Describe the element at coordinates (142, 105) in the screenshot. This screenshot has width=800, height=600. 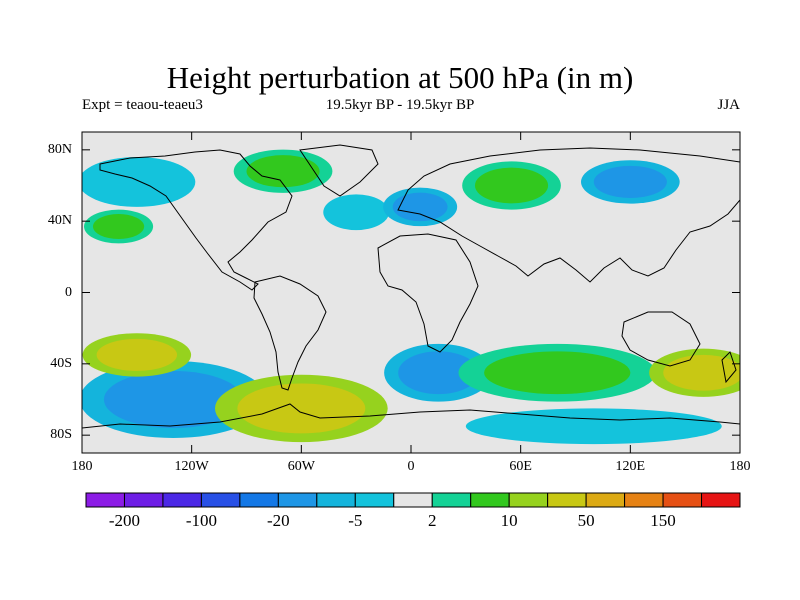
I see `experiment-label: Expt = teaou-teaeu3` at that location.